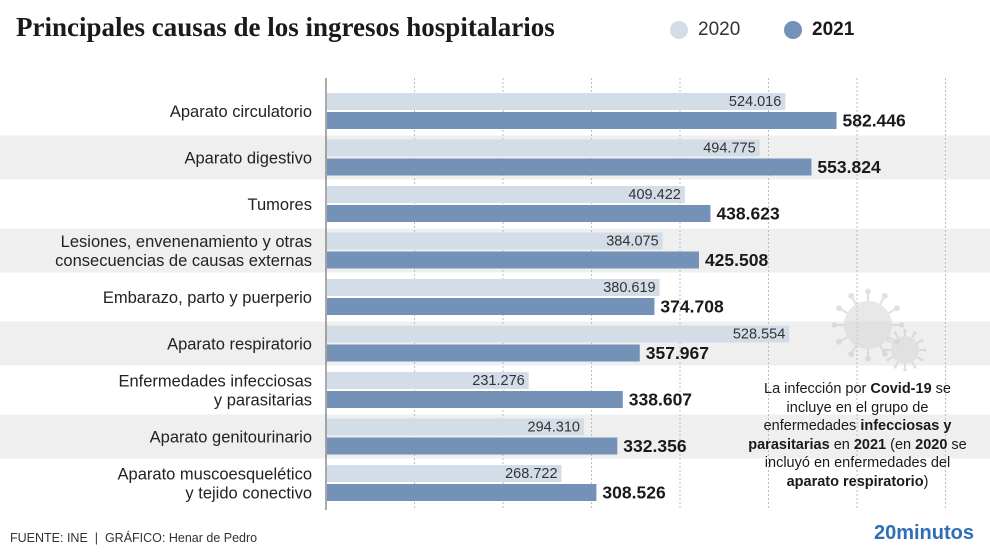 The height and width of the screenshot is (556, 990). Describe the element at coordinates (875, 121) in the screenshot. I see `value-label-2021: 582.446` at that location.